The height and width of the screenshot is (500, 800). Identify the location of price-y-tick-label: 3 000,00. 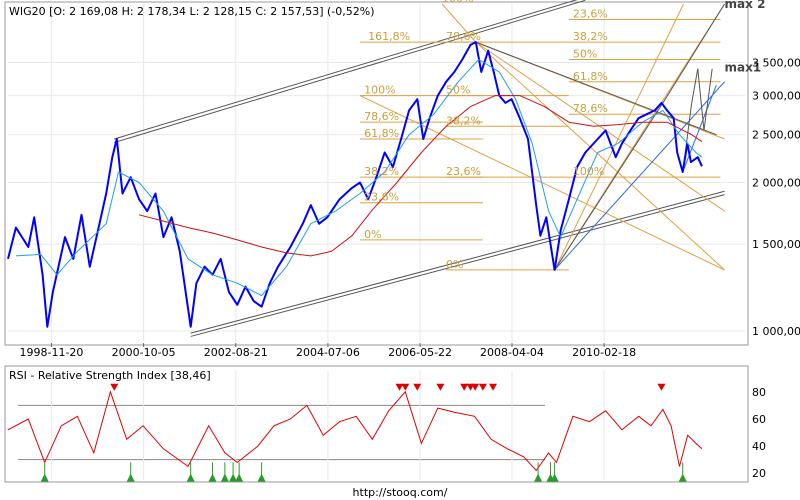
(776, 96).